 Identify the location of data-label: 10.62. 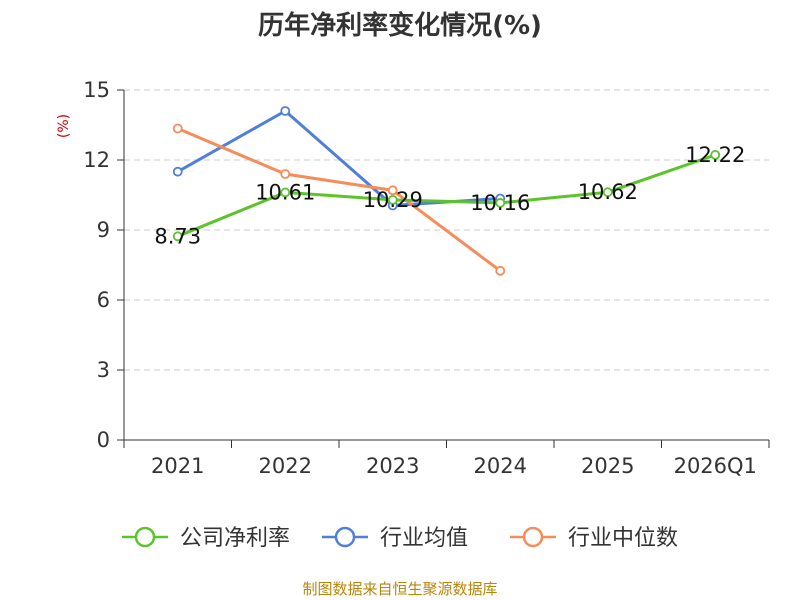
(608, 192).